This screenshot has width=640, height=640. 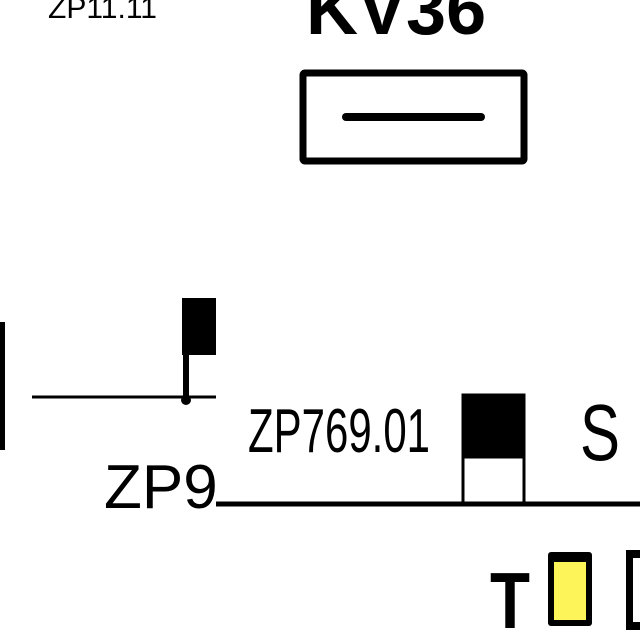 I want to click on middle-signal-head, so click(x=493, y=450).